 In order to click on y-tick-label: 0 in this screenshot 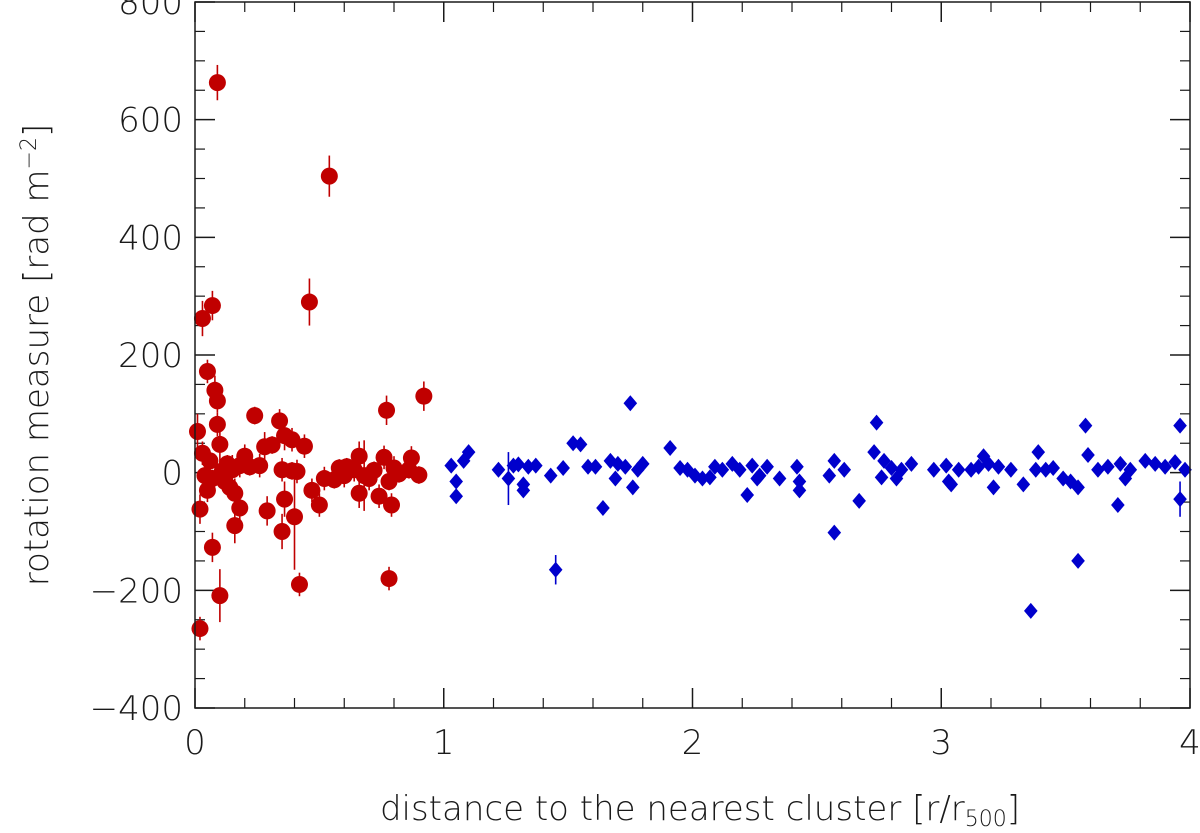, I will do `click(172, 474)`.